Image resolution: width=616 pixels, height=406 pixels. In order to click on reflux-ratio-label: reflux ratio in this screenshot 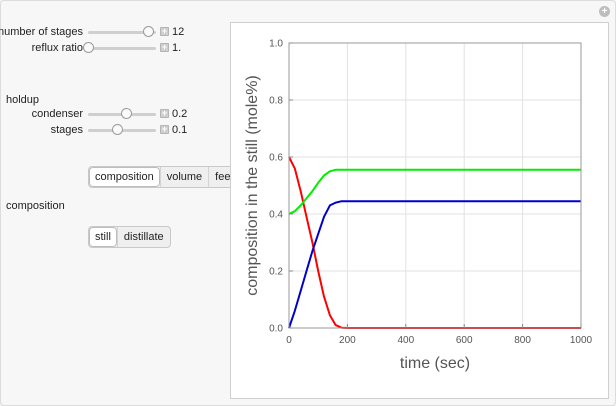, I will do `click(57, 48)`.